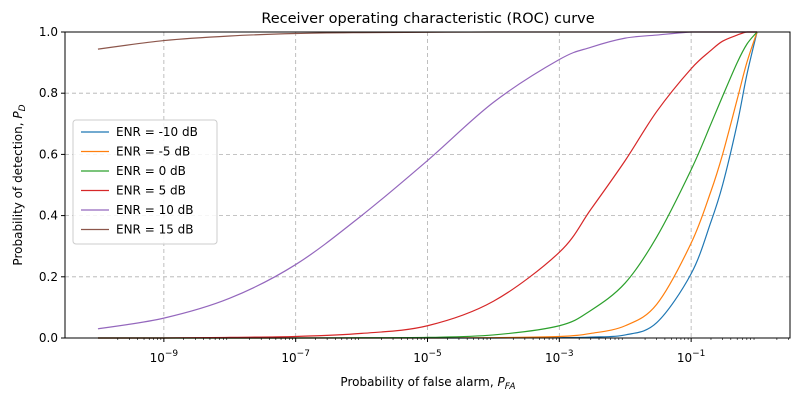 Image resolution: width=800 pixels, height=400 pixels. I want to click on x-axis-label-symbol: P, so click(502, 382).